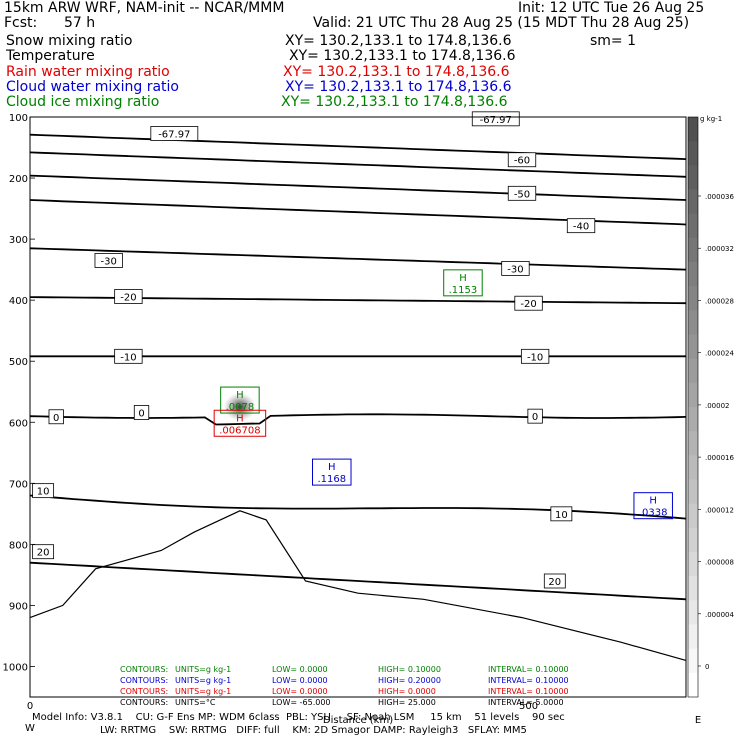 The height and width of the screenshot is (740, 740). Describe the element at coordinates (611, 8) in the screenshot. I see `init-time: Init: 12 UTC Tue 26 Aug 25` at that location.